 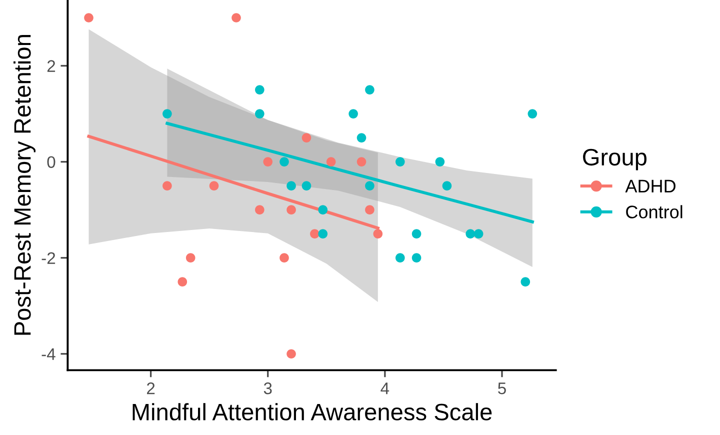 What do you see at coordinates (312, 411) in the screenshot?
I see `x-axis-title: Mindful Attention Awareness Scale` at bounding box center [312, 411].